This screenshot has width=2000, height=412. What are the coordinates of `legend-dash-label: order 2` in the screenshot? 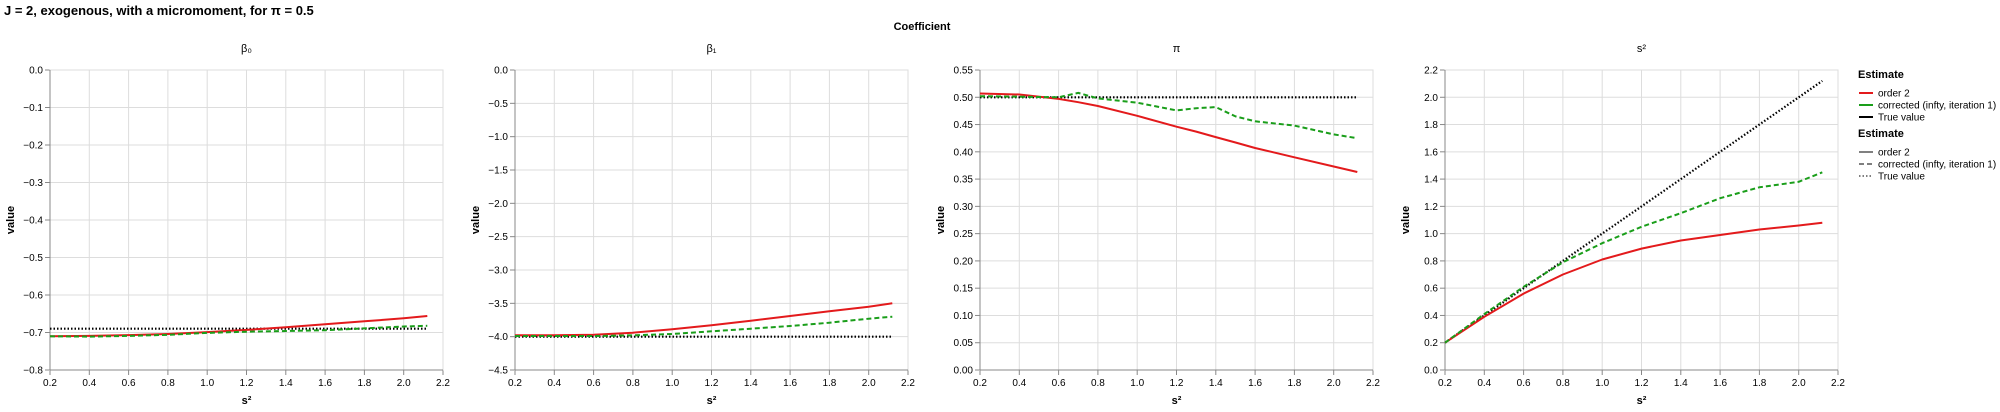 It's located at (1894, 153).